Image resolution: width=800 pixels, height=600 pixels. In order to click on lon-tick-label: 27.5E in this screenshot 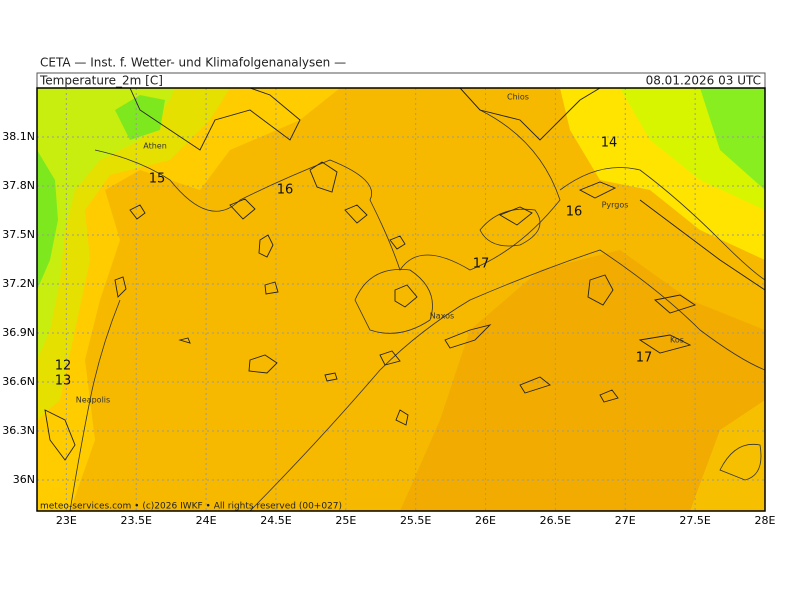, I will do `click(694, 520)`.